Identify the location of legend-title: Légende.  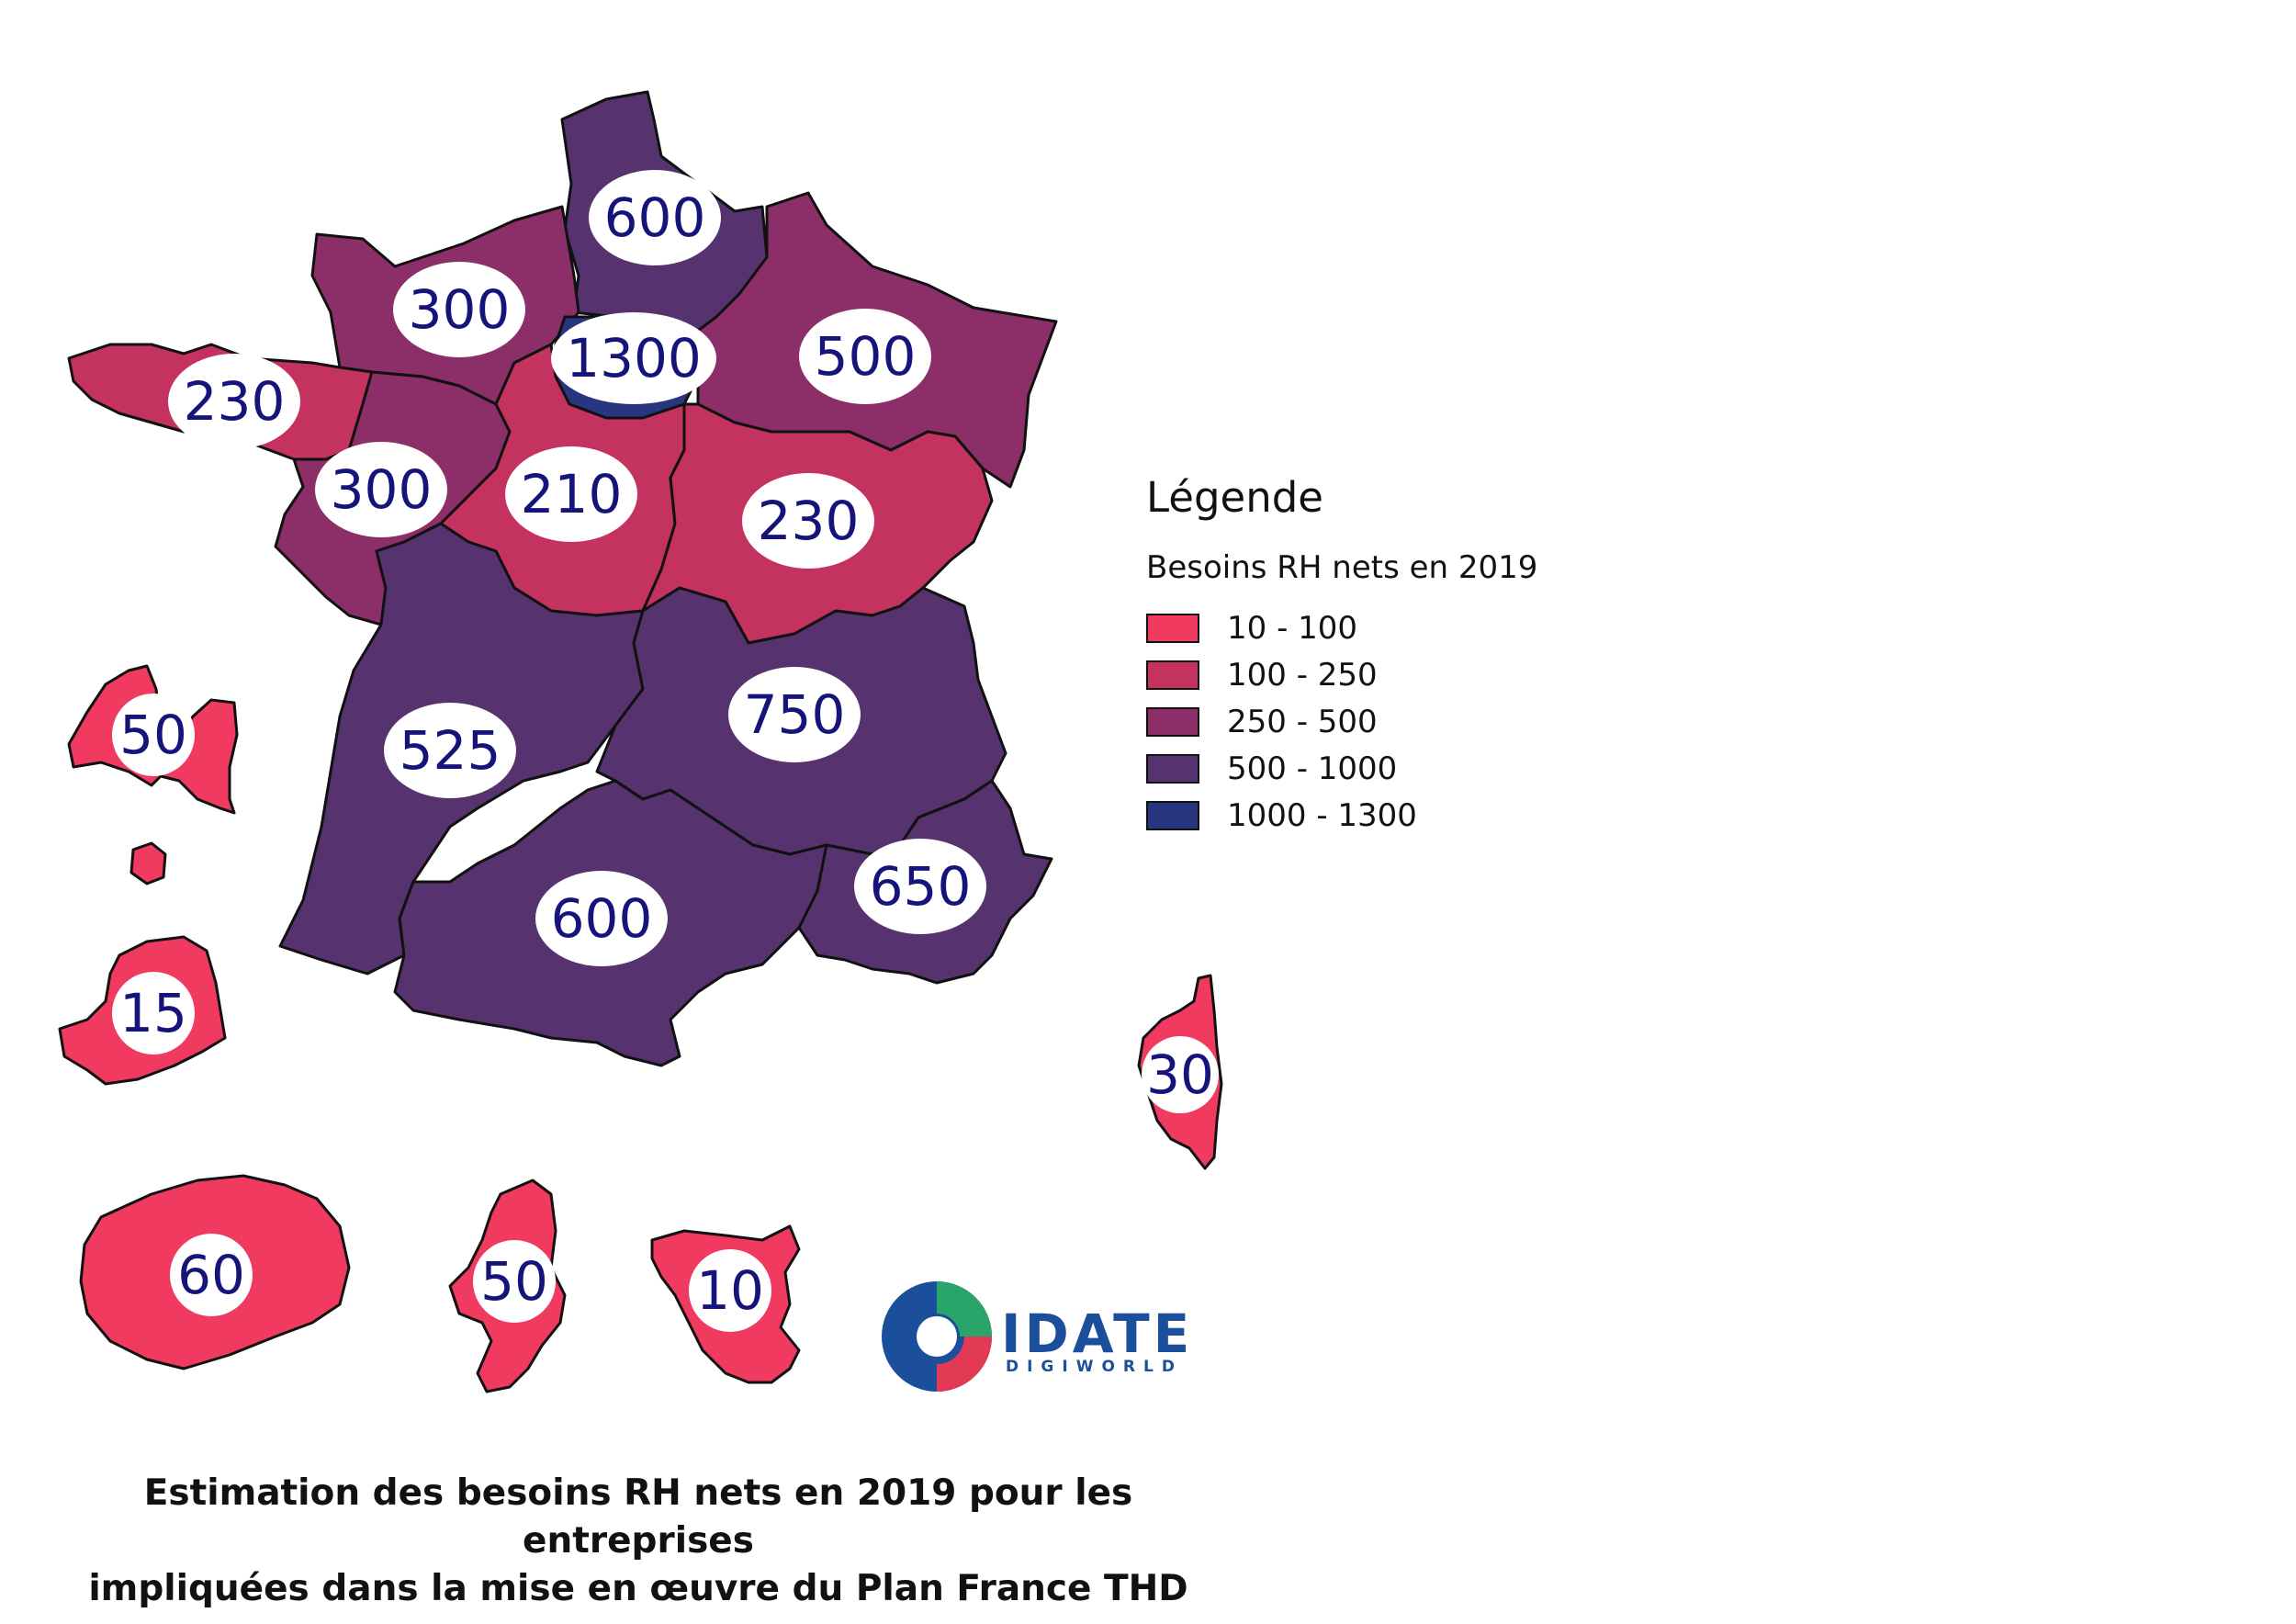
(1235, 497).